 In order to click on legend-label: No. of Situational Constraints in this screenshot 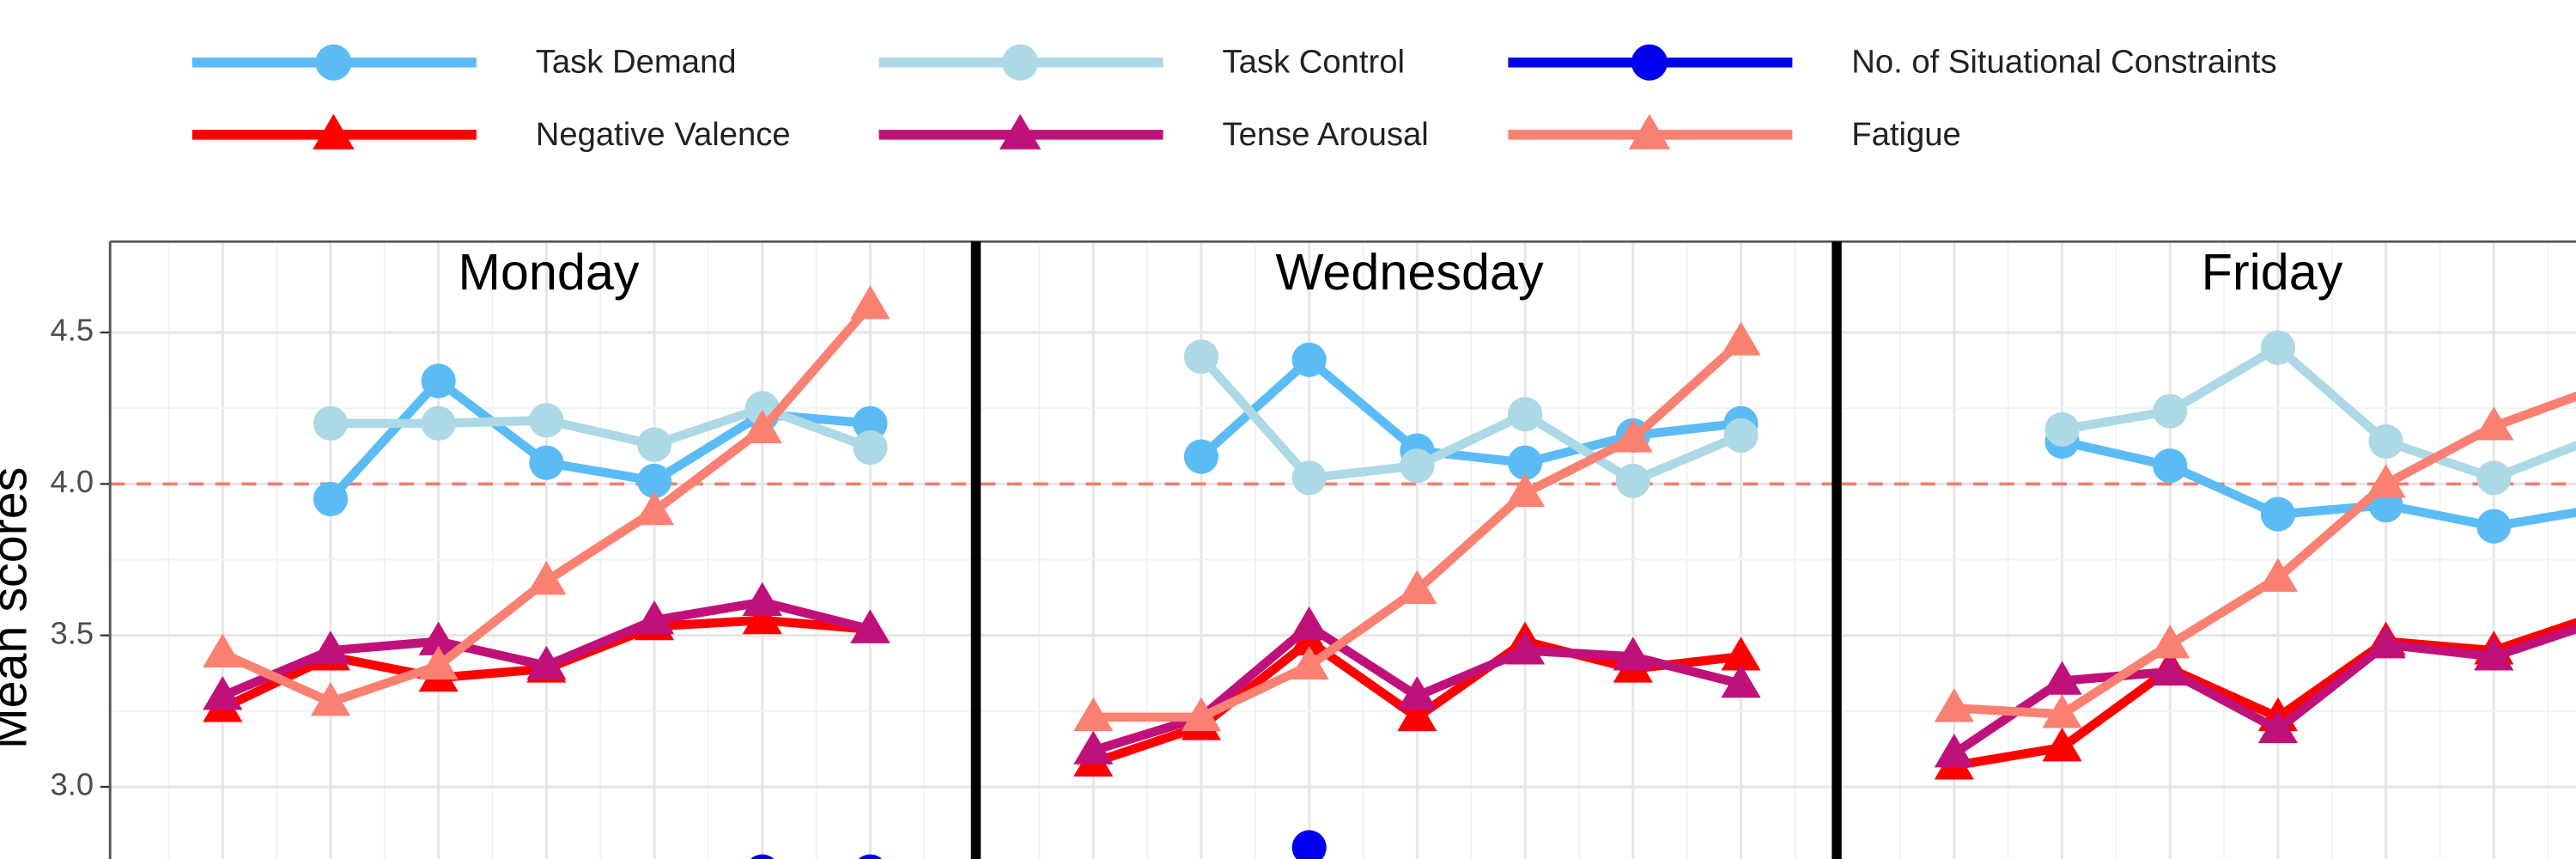, I will do `click(2063, 63)`.